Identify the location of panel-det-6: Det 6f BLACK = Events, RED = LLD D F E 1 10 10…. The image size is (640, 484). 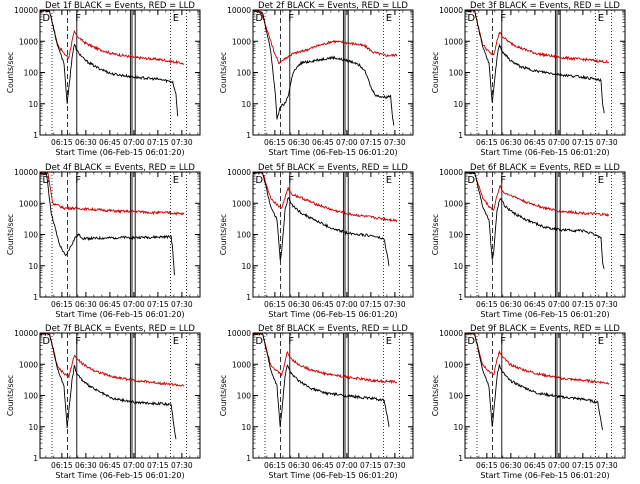
(528, 241).